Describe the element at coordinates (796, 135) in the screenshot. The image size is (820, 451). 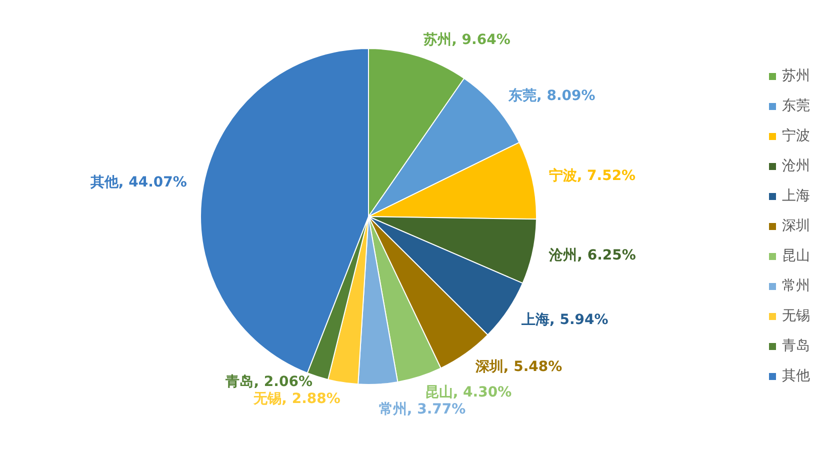
I see `legend-label: 宁波` at that location.